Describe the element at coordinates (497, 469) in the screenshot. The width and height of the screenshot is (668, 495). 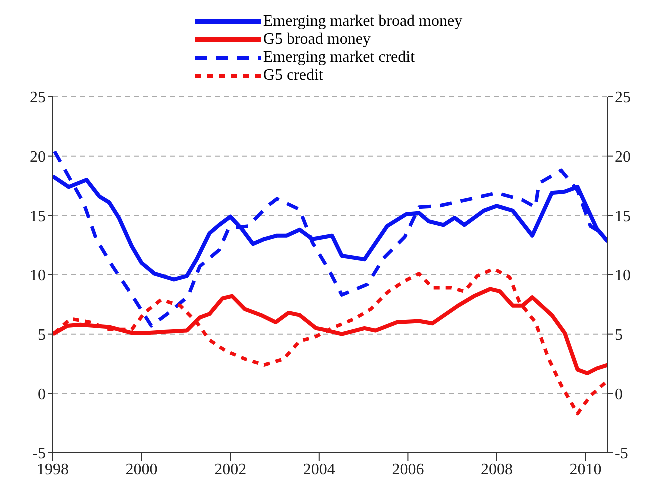
I see `x-tick-label: 2008` at that location.